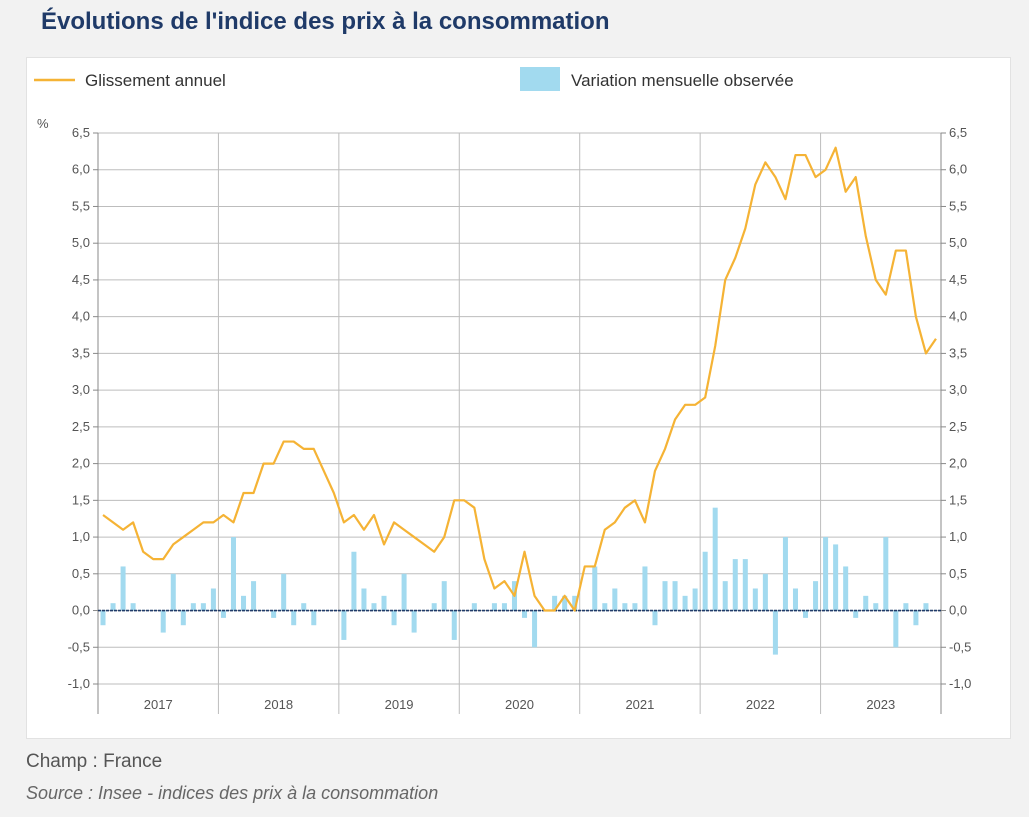  What do you see at coordinates (958, 573) in the screenshot?
I see `y-tick-label-right: 0,5` at bounding box center [958, 573].